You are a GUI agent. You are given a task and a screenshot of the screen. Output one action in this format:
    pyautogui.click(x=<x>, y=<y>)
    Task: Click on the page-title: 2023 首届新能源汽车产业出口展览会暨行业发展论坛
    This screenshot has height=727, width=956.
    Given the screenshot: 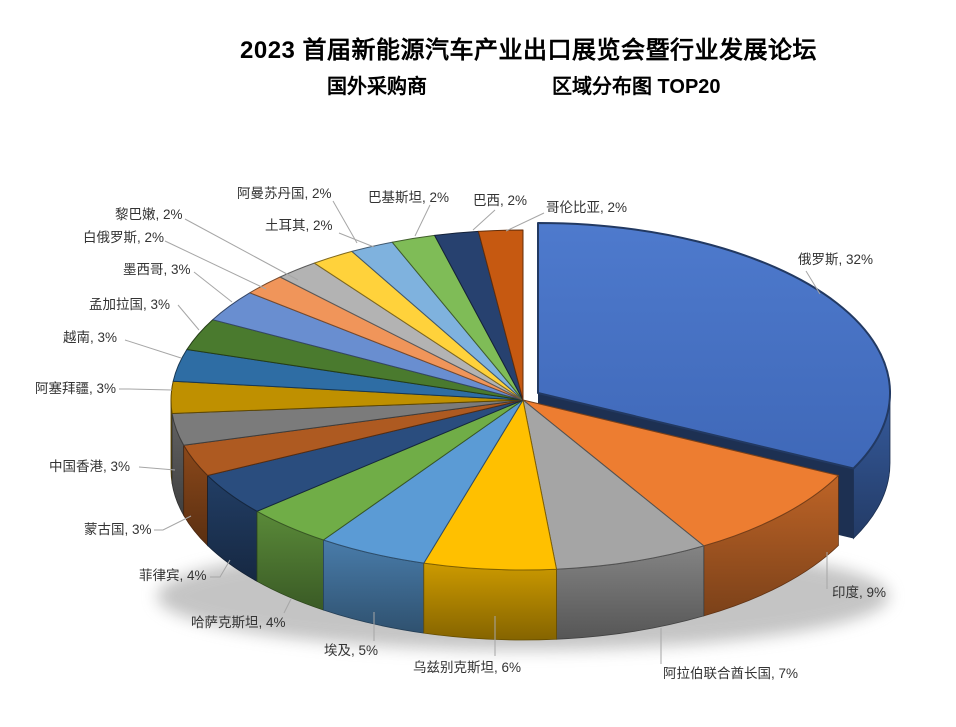 What is the action you would take?
    pyautogui.click(x=529, y=50)
    